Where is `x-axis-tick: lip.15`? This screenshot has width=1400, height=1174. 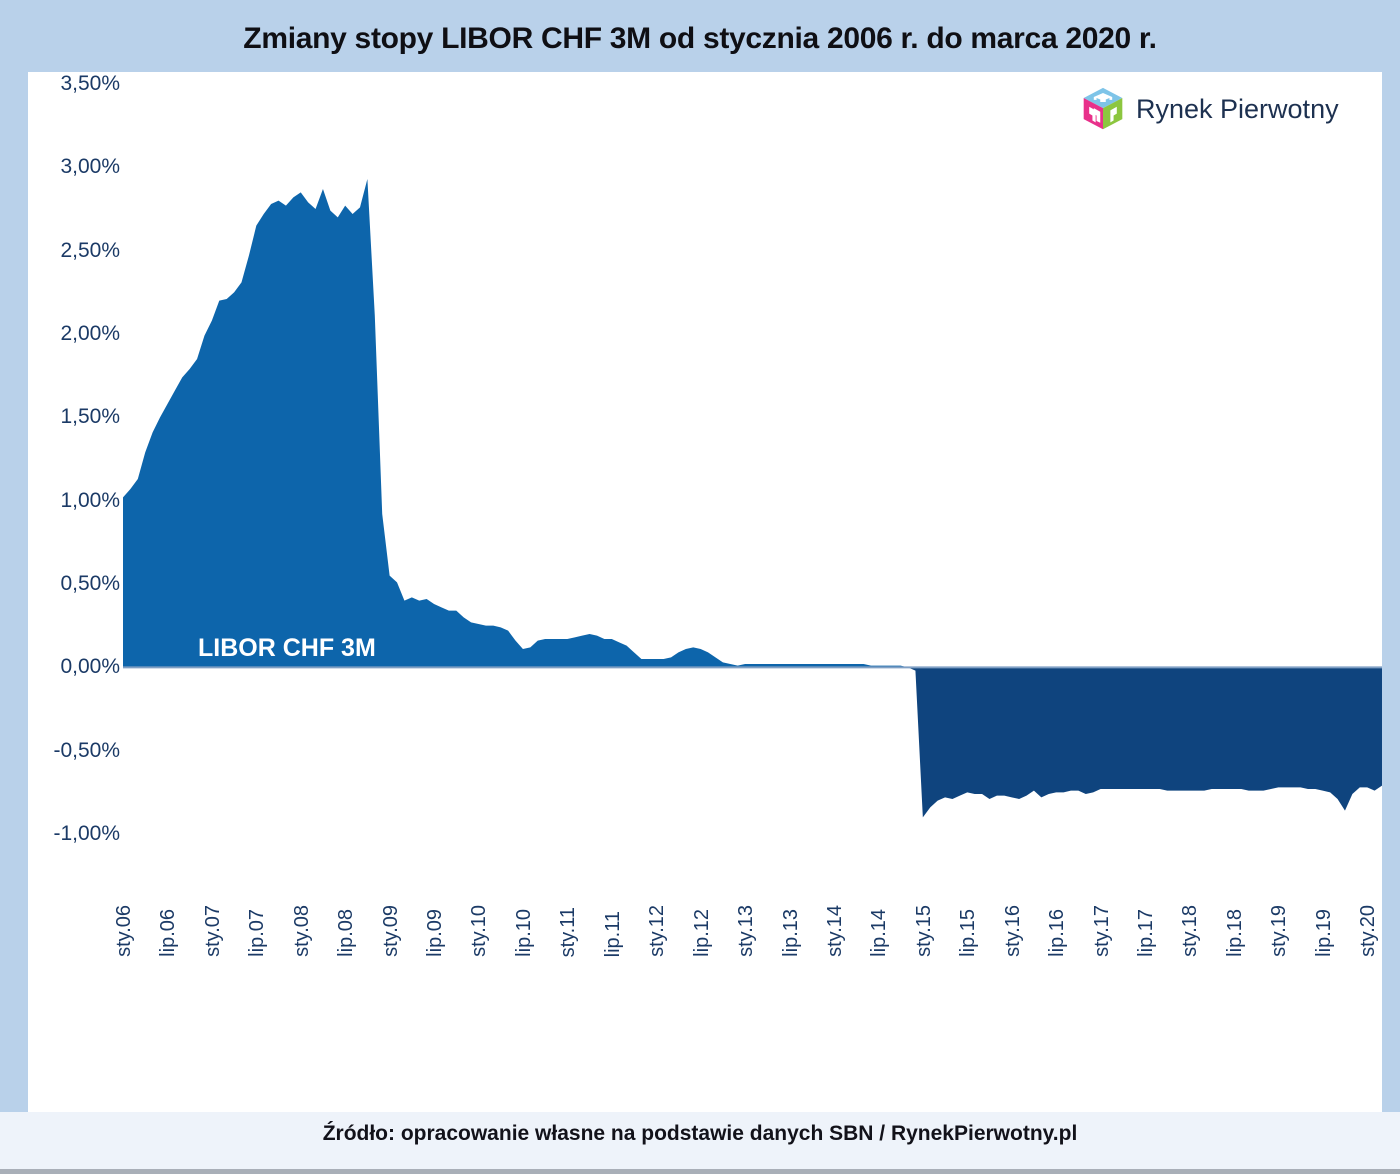
x-axis-tick: lip.15 is located at coordinates (968, 933).